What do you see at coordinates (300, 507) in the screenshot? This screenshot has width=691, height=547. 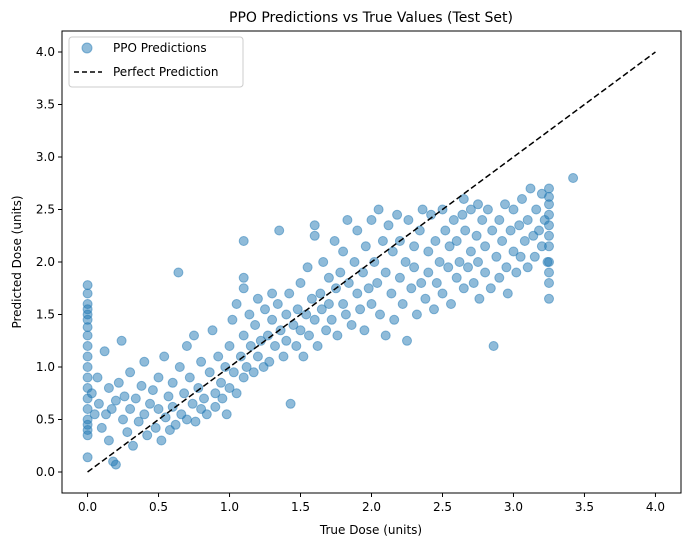 I see `x-tick-label: 1.5` at bounding box center [300, 507].